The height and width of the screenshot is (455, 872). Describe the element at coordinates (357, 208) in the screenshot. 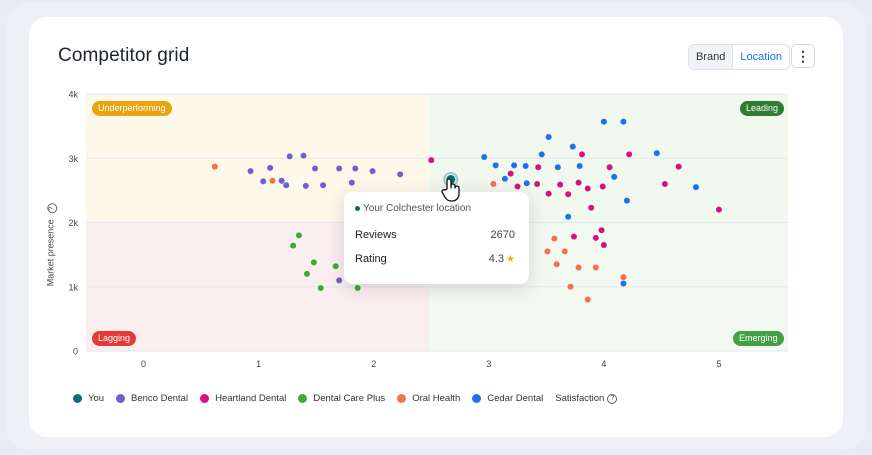

I see `tooltip-dot-icon` at that location.